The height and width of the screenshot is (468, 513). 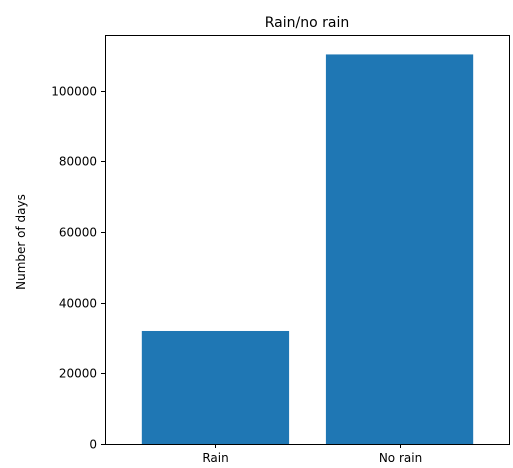 What do you see at coordinates (93, 445) in the screenshot?
I see `y-tick-label-0: 0` at bounding box center [93, 445].